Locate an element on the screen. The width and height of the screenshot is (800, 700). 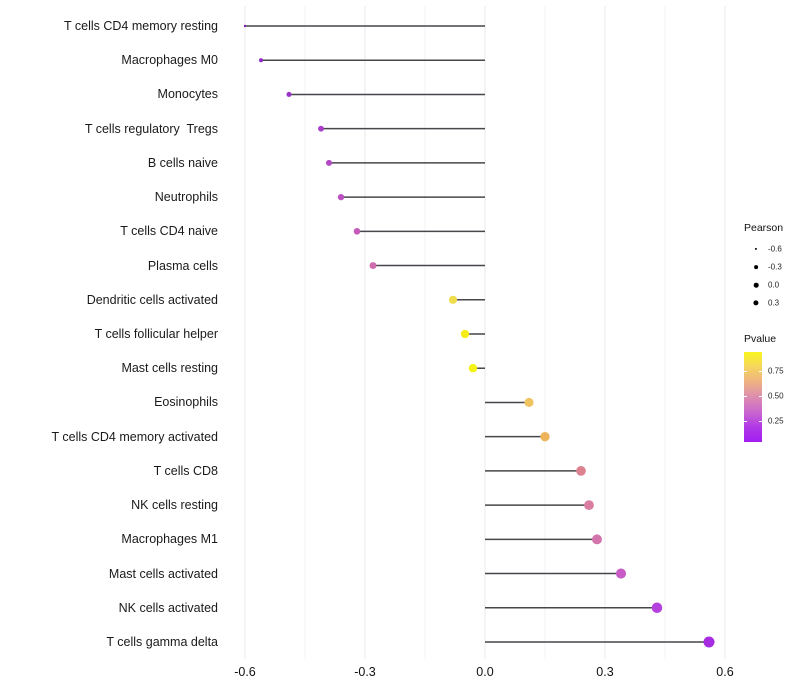
y-axis-label: T cells gamma delta is located at coordinates (162, 641).